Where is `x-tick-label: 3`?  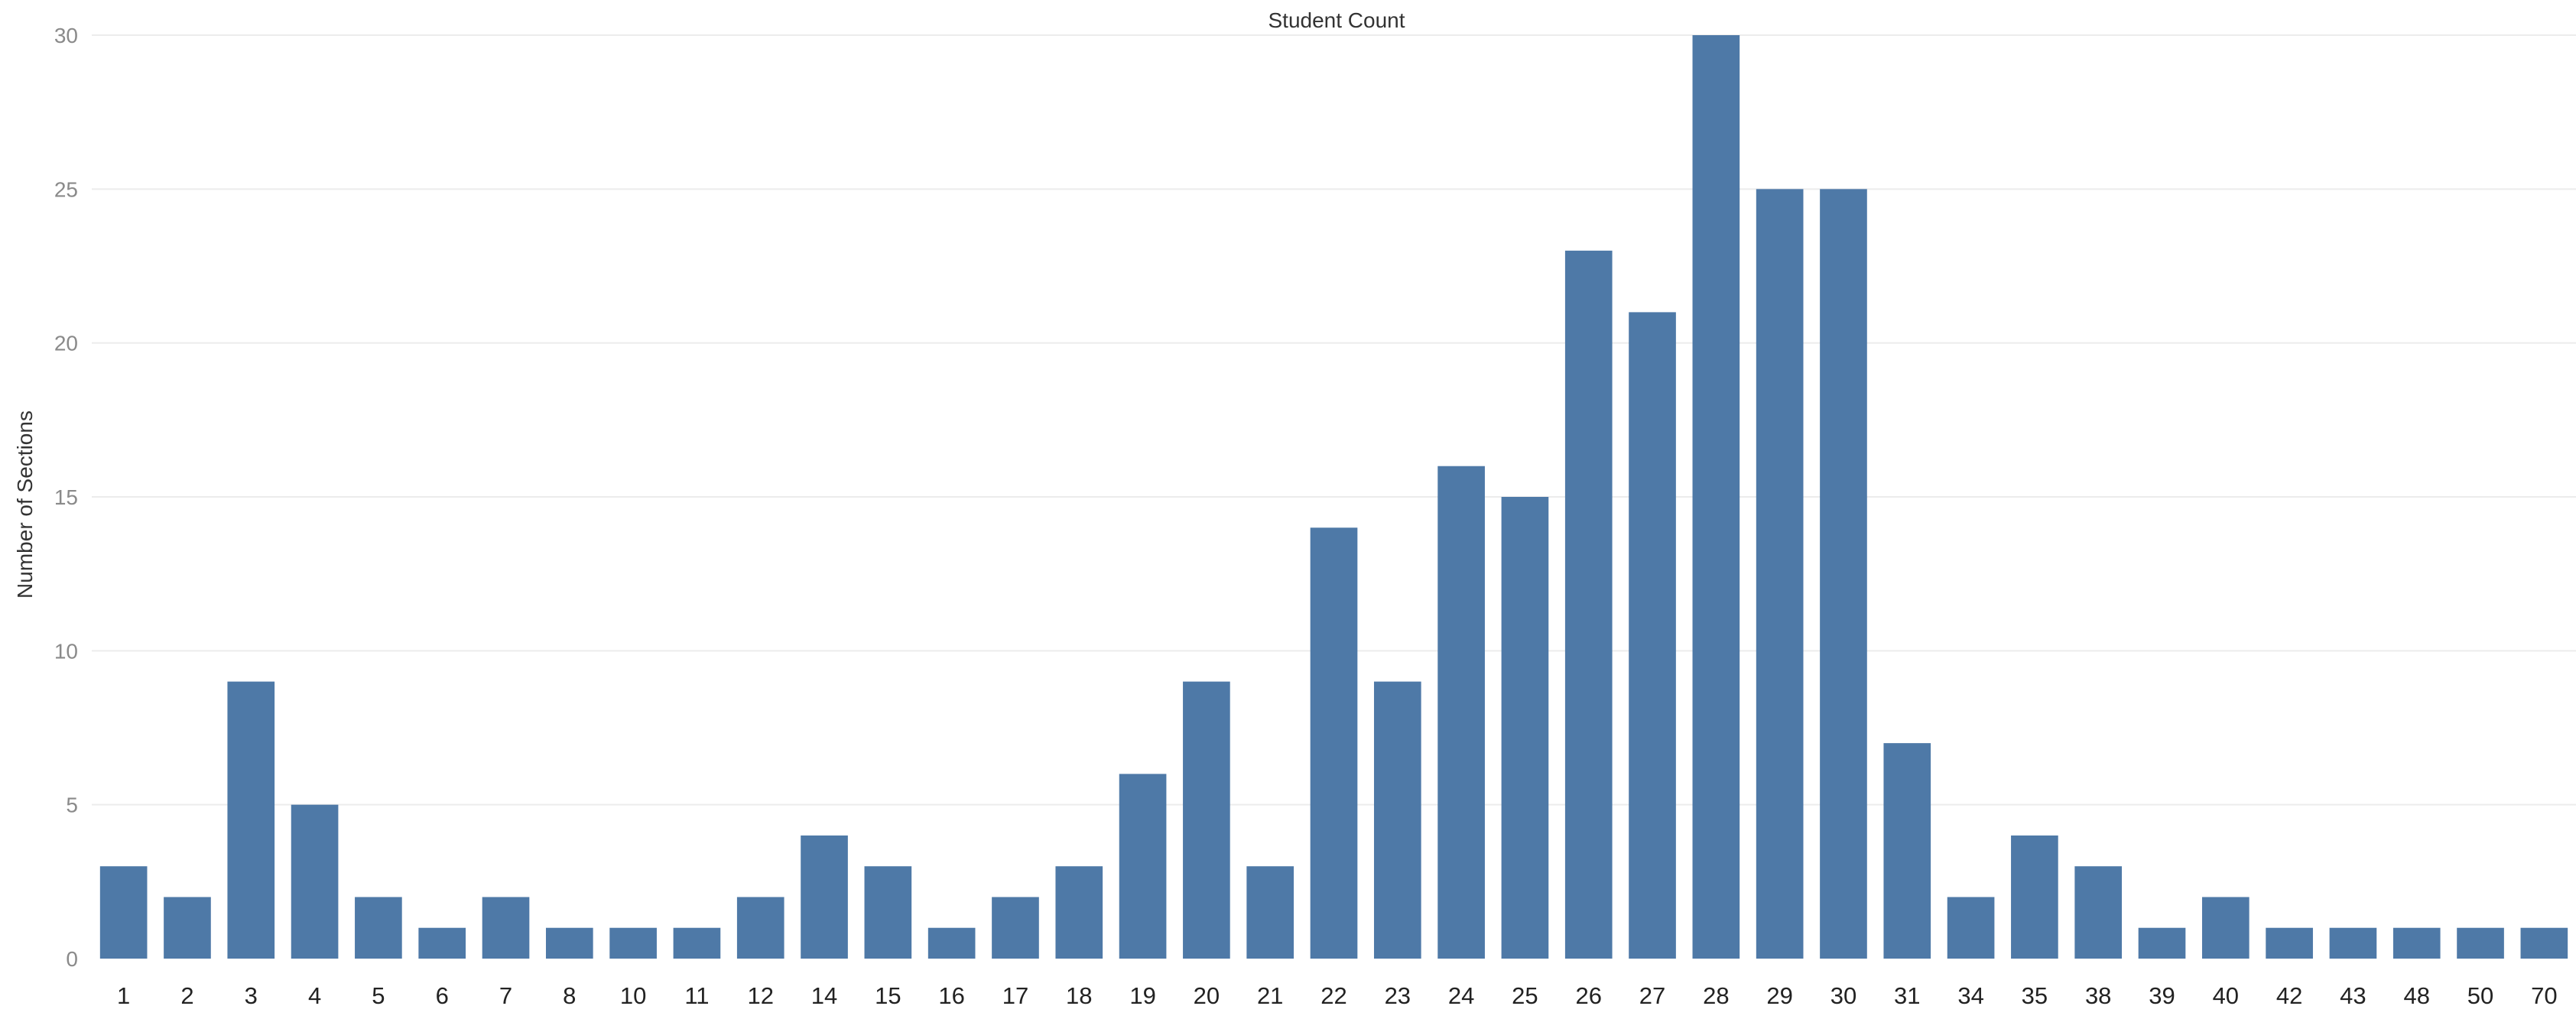
x-tick-label: 3 is located at coordinates (252, 996).